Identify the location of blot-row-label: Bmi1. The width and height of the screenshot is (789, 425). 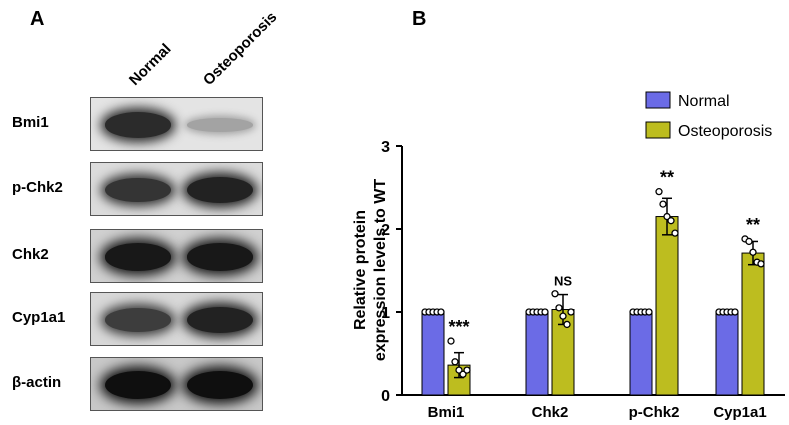
(30, 122).